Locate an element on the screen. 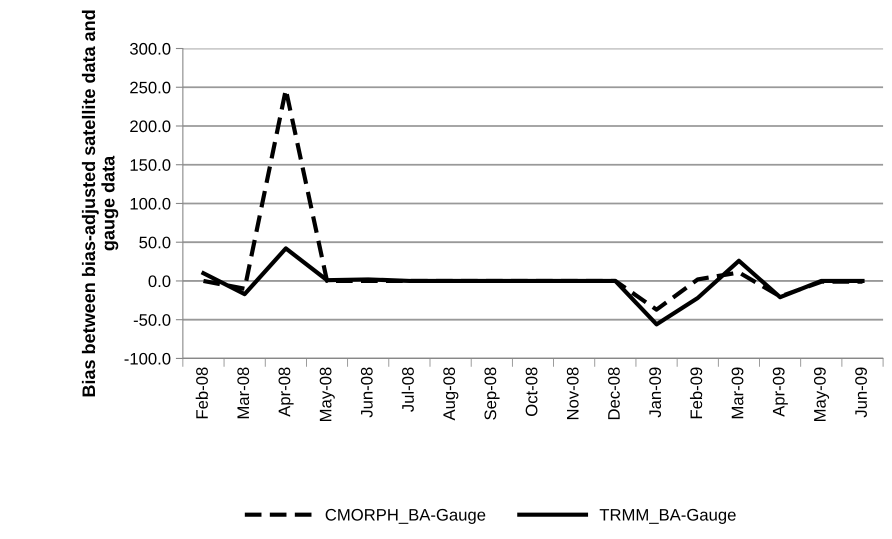  legend-label: CMORPH_BA-Gauge is located at coordinates (406, 516).